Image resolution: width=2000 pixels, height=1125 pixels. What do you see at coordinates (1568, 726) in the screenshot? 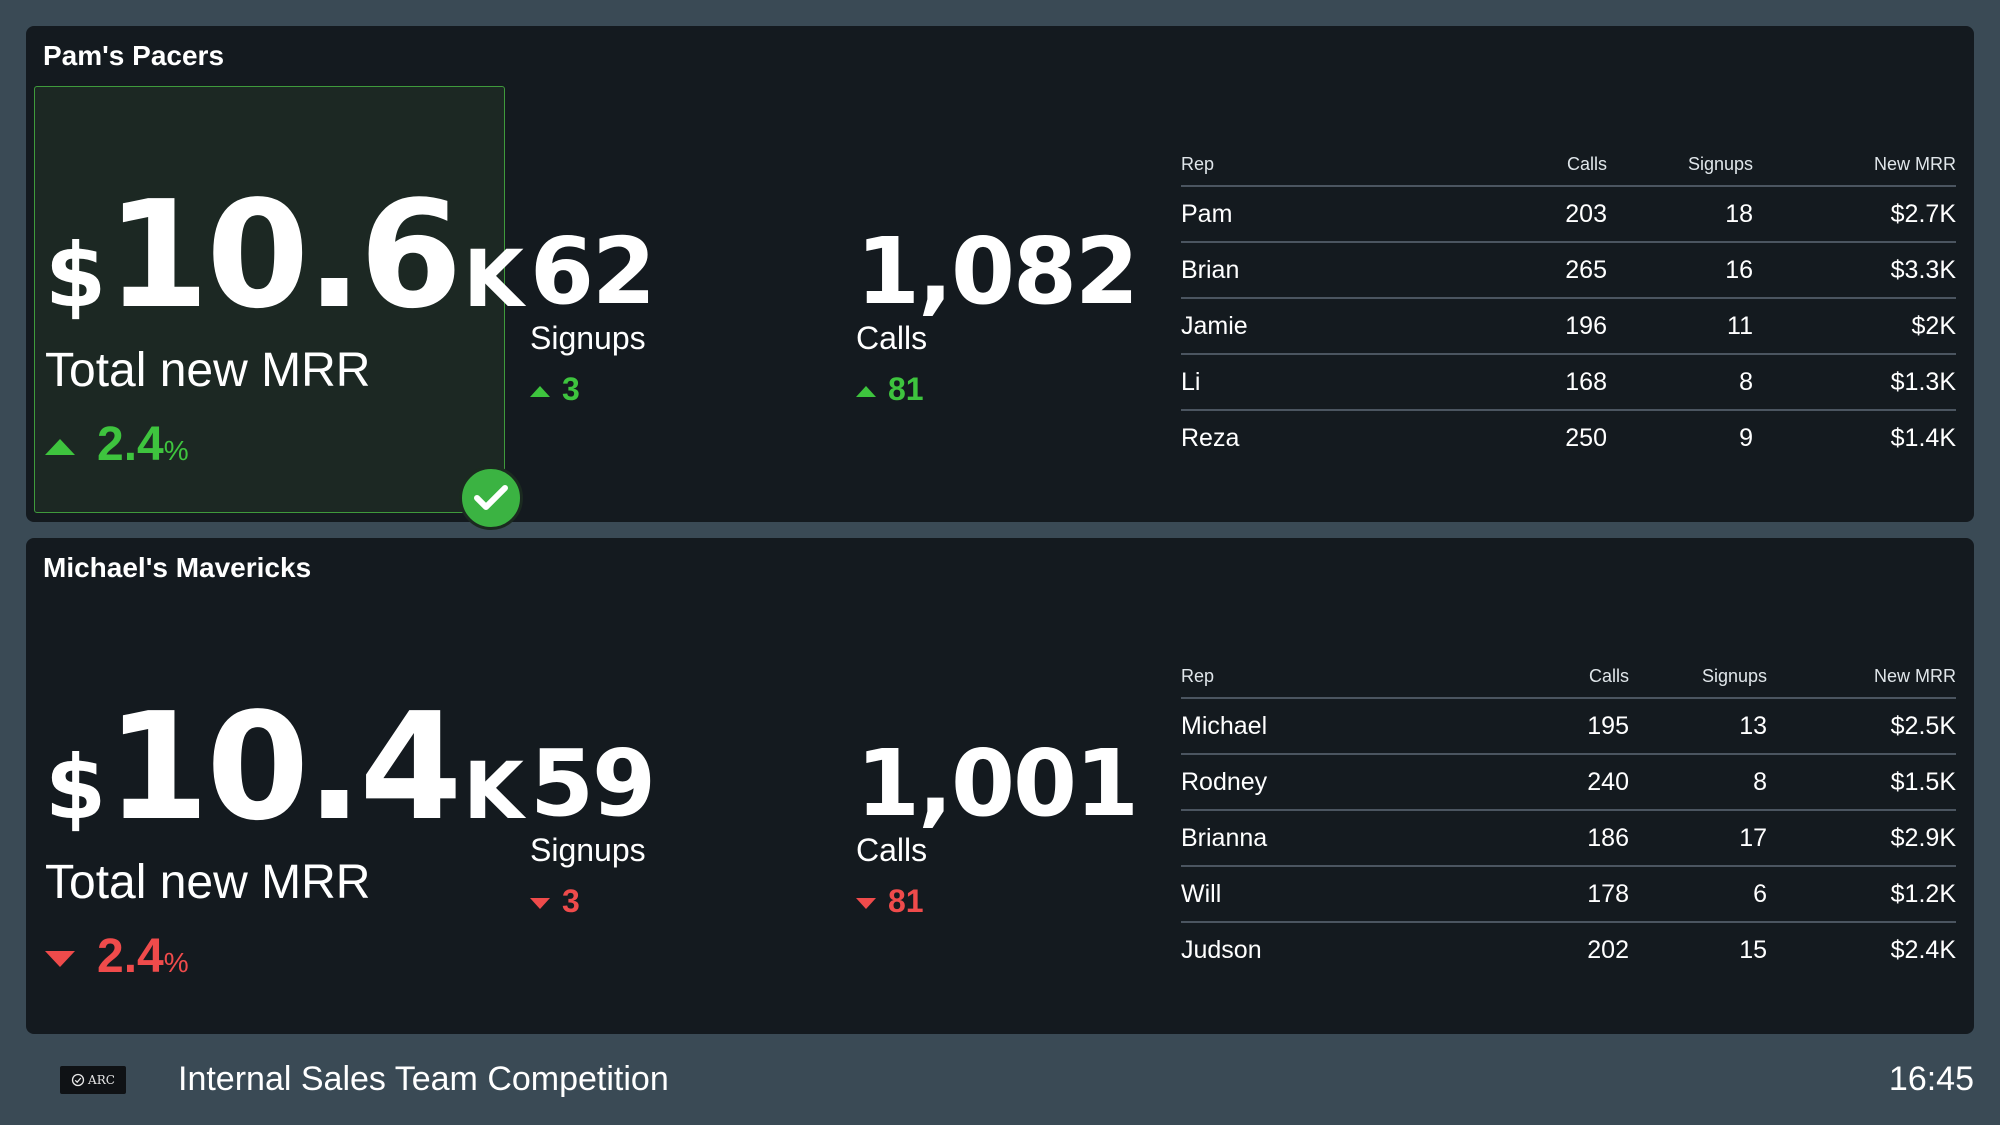
I see `table-row: Michael 195 13 $2.5K` at bounding box center [1568, 726].